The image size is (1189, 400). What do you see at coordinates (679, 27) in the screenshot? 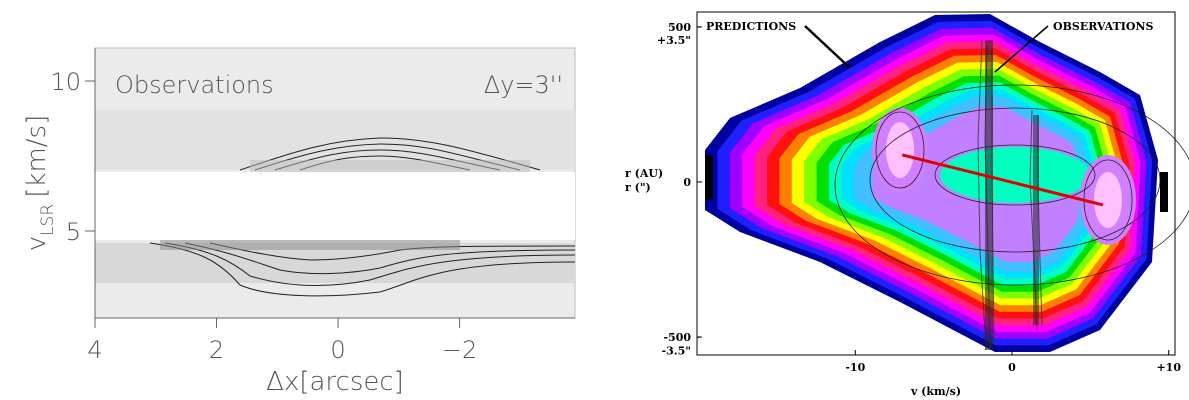
I see `y-tick-label: 500` at bounding box center [679, 27].